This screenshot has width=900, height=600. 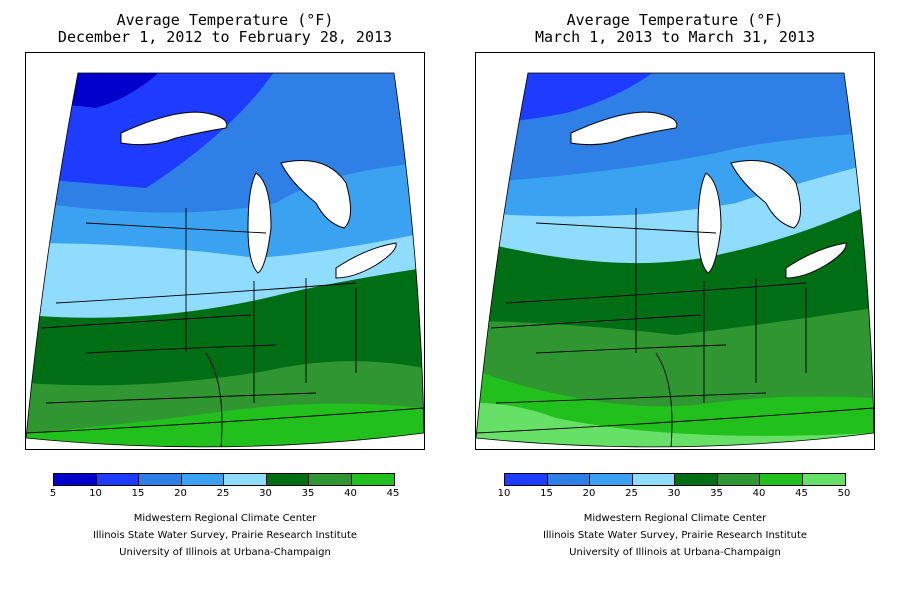 What do you see at coordinates (675, 37) in the screenshot?
I see `title-line-2: March 1, 2013 to March 31, 2013` at bounding box center [675, 37].